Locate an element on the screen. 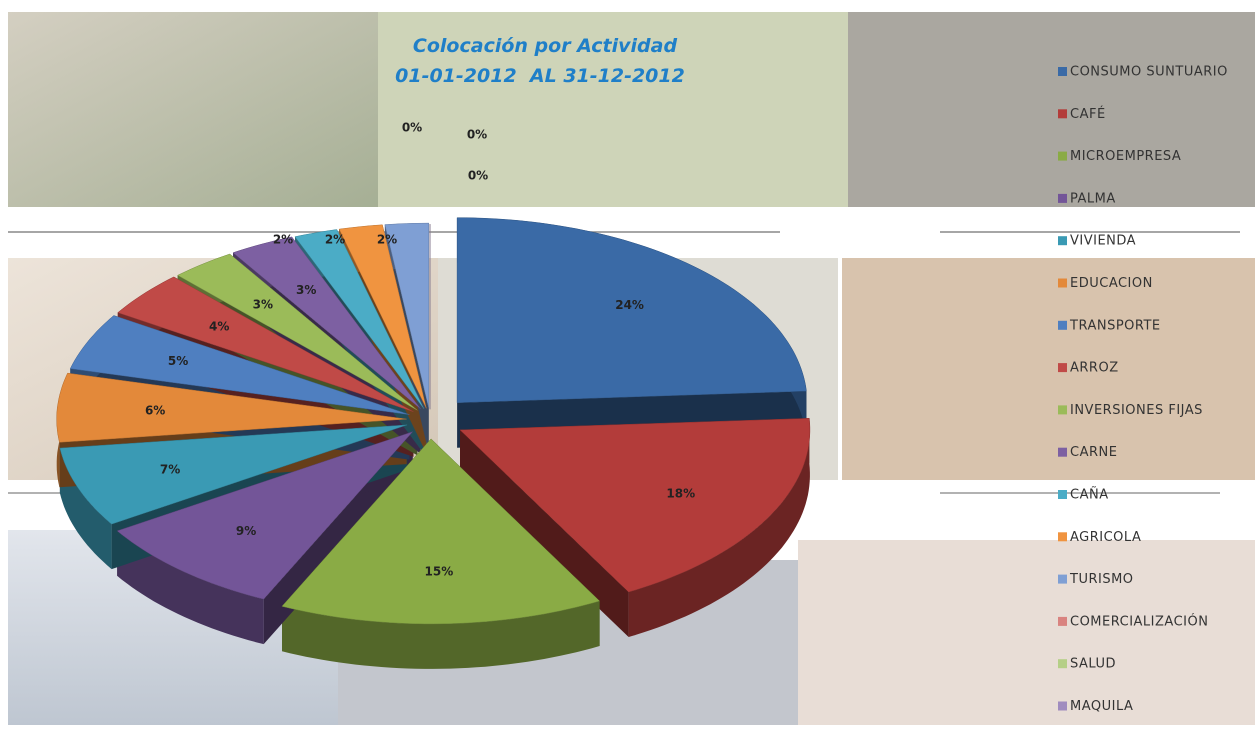  legend-label: MICROEMPRESA is located at coordinates (1125, 156).